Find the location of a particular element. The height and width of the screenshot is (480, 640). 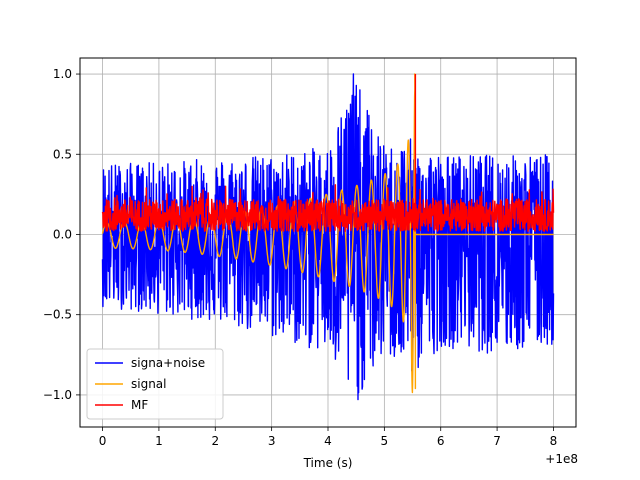

y-tick-label: −0.5 is located at coordinates (57, 315).